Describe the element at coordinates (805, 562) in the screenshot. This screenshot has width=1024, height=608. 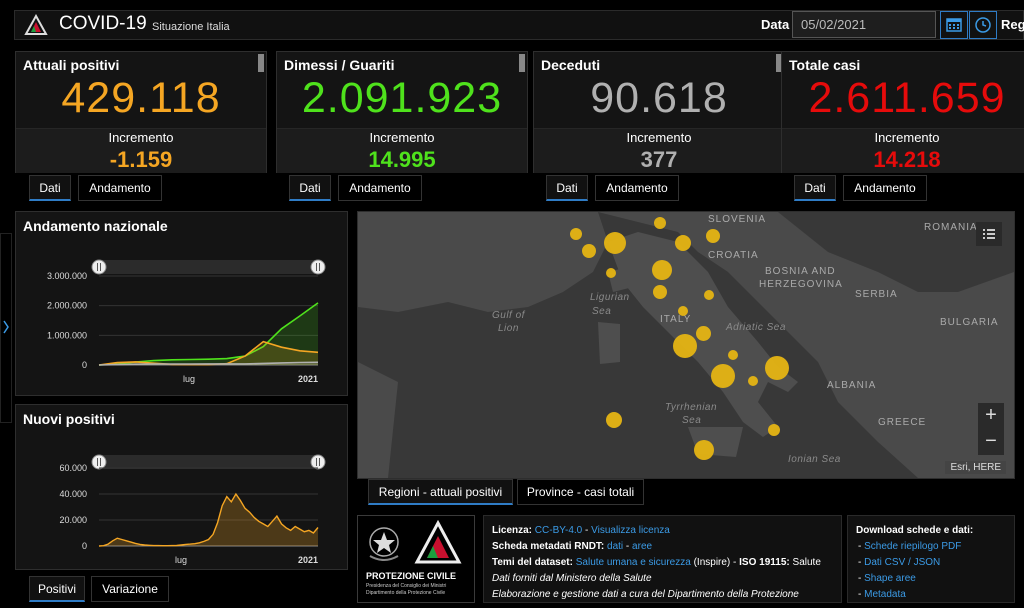
I see `iso-value: Salute` at that location.